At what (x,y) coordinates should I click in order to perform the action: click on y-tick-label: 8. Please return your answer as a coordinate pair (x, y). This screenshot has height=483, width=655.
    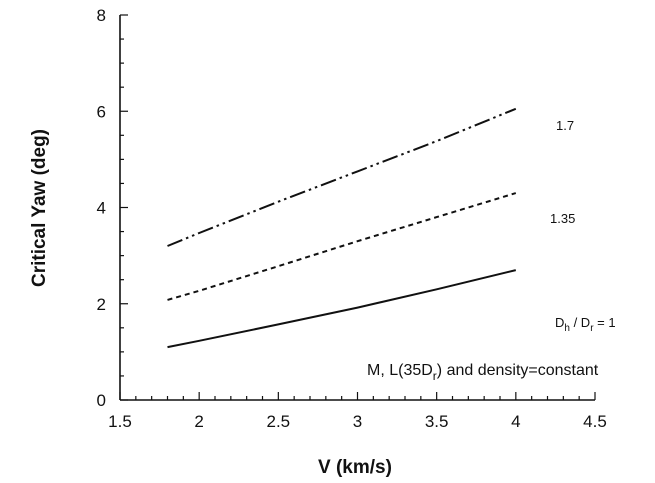
    Looking at the image, I should click on (101, 15).